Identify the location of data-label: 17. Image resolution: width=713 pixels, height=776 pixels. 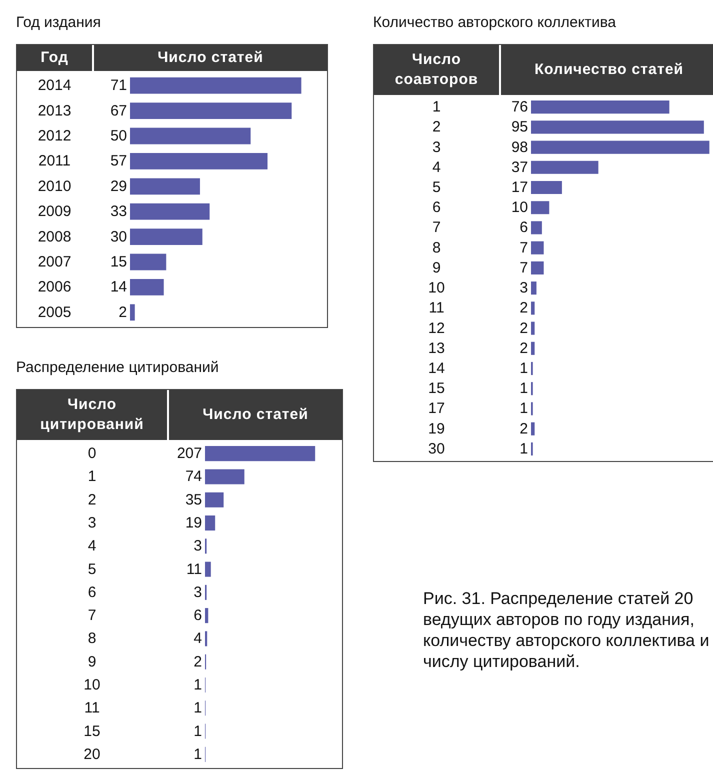
(519, 187).